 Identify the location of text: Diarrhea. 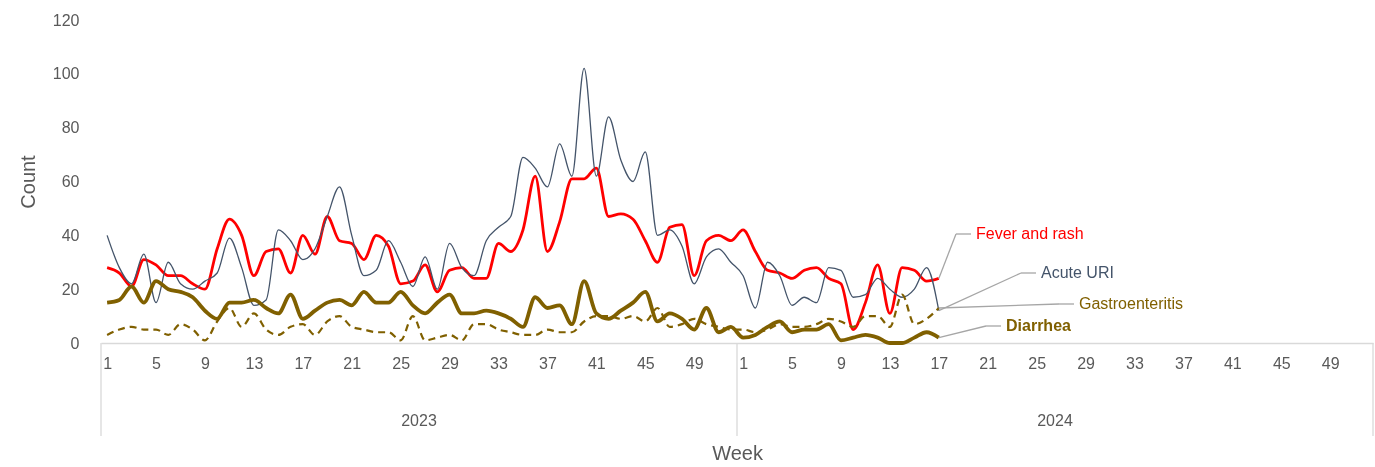
(1039, 325).